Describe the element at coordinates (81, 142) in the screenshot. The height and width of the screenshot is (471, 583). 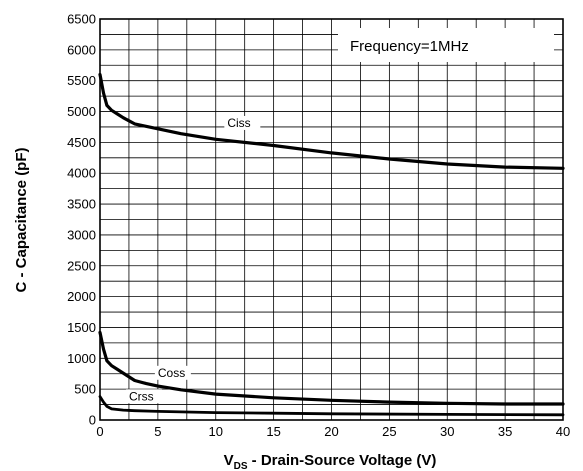
I see `y-tick-label: 4500` at that location.